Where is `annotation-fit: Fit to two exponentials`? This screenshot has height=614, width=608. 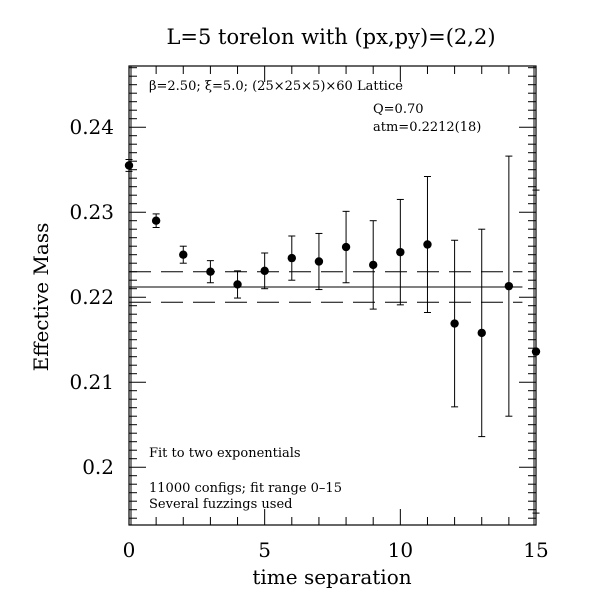
annotation-fit: Fit to two exponentials is located at coordinates (225, 453).